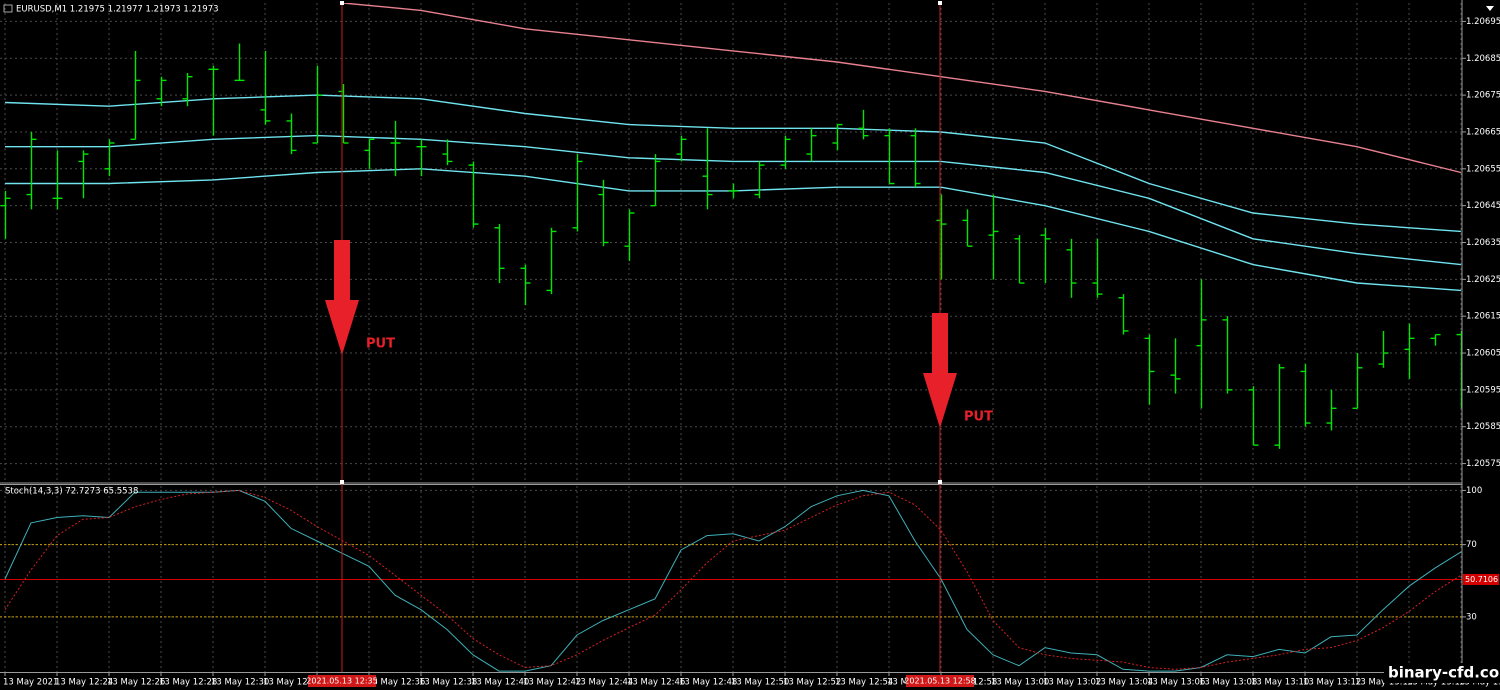 The height and width of the screenshot is (690, 1500). I want to click on x-tick-label: 13 May 12:48, so click(708, 683).